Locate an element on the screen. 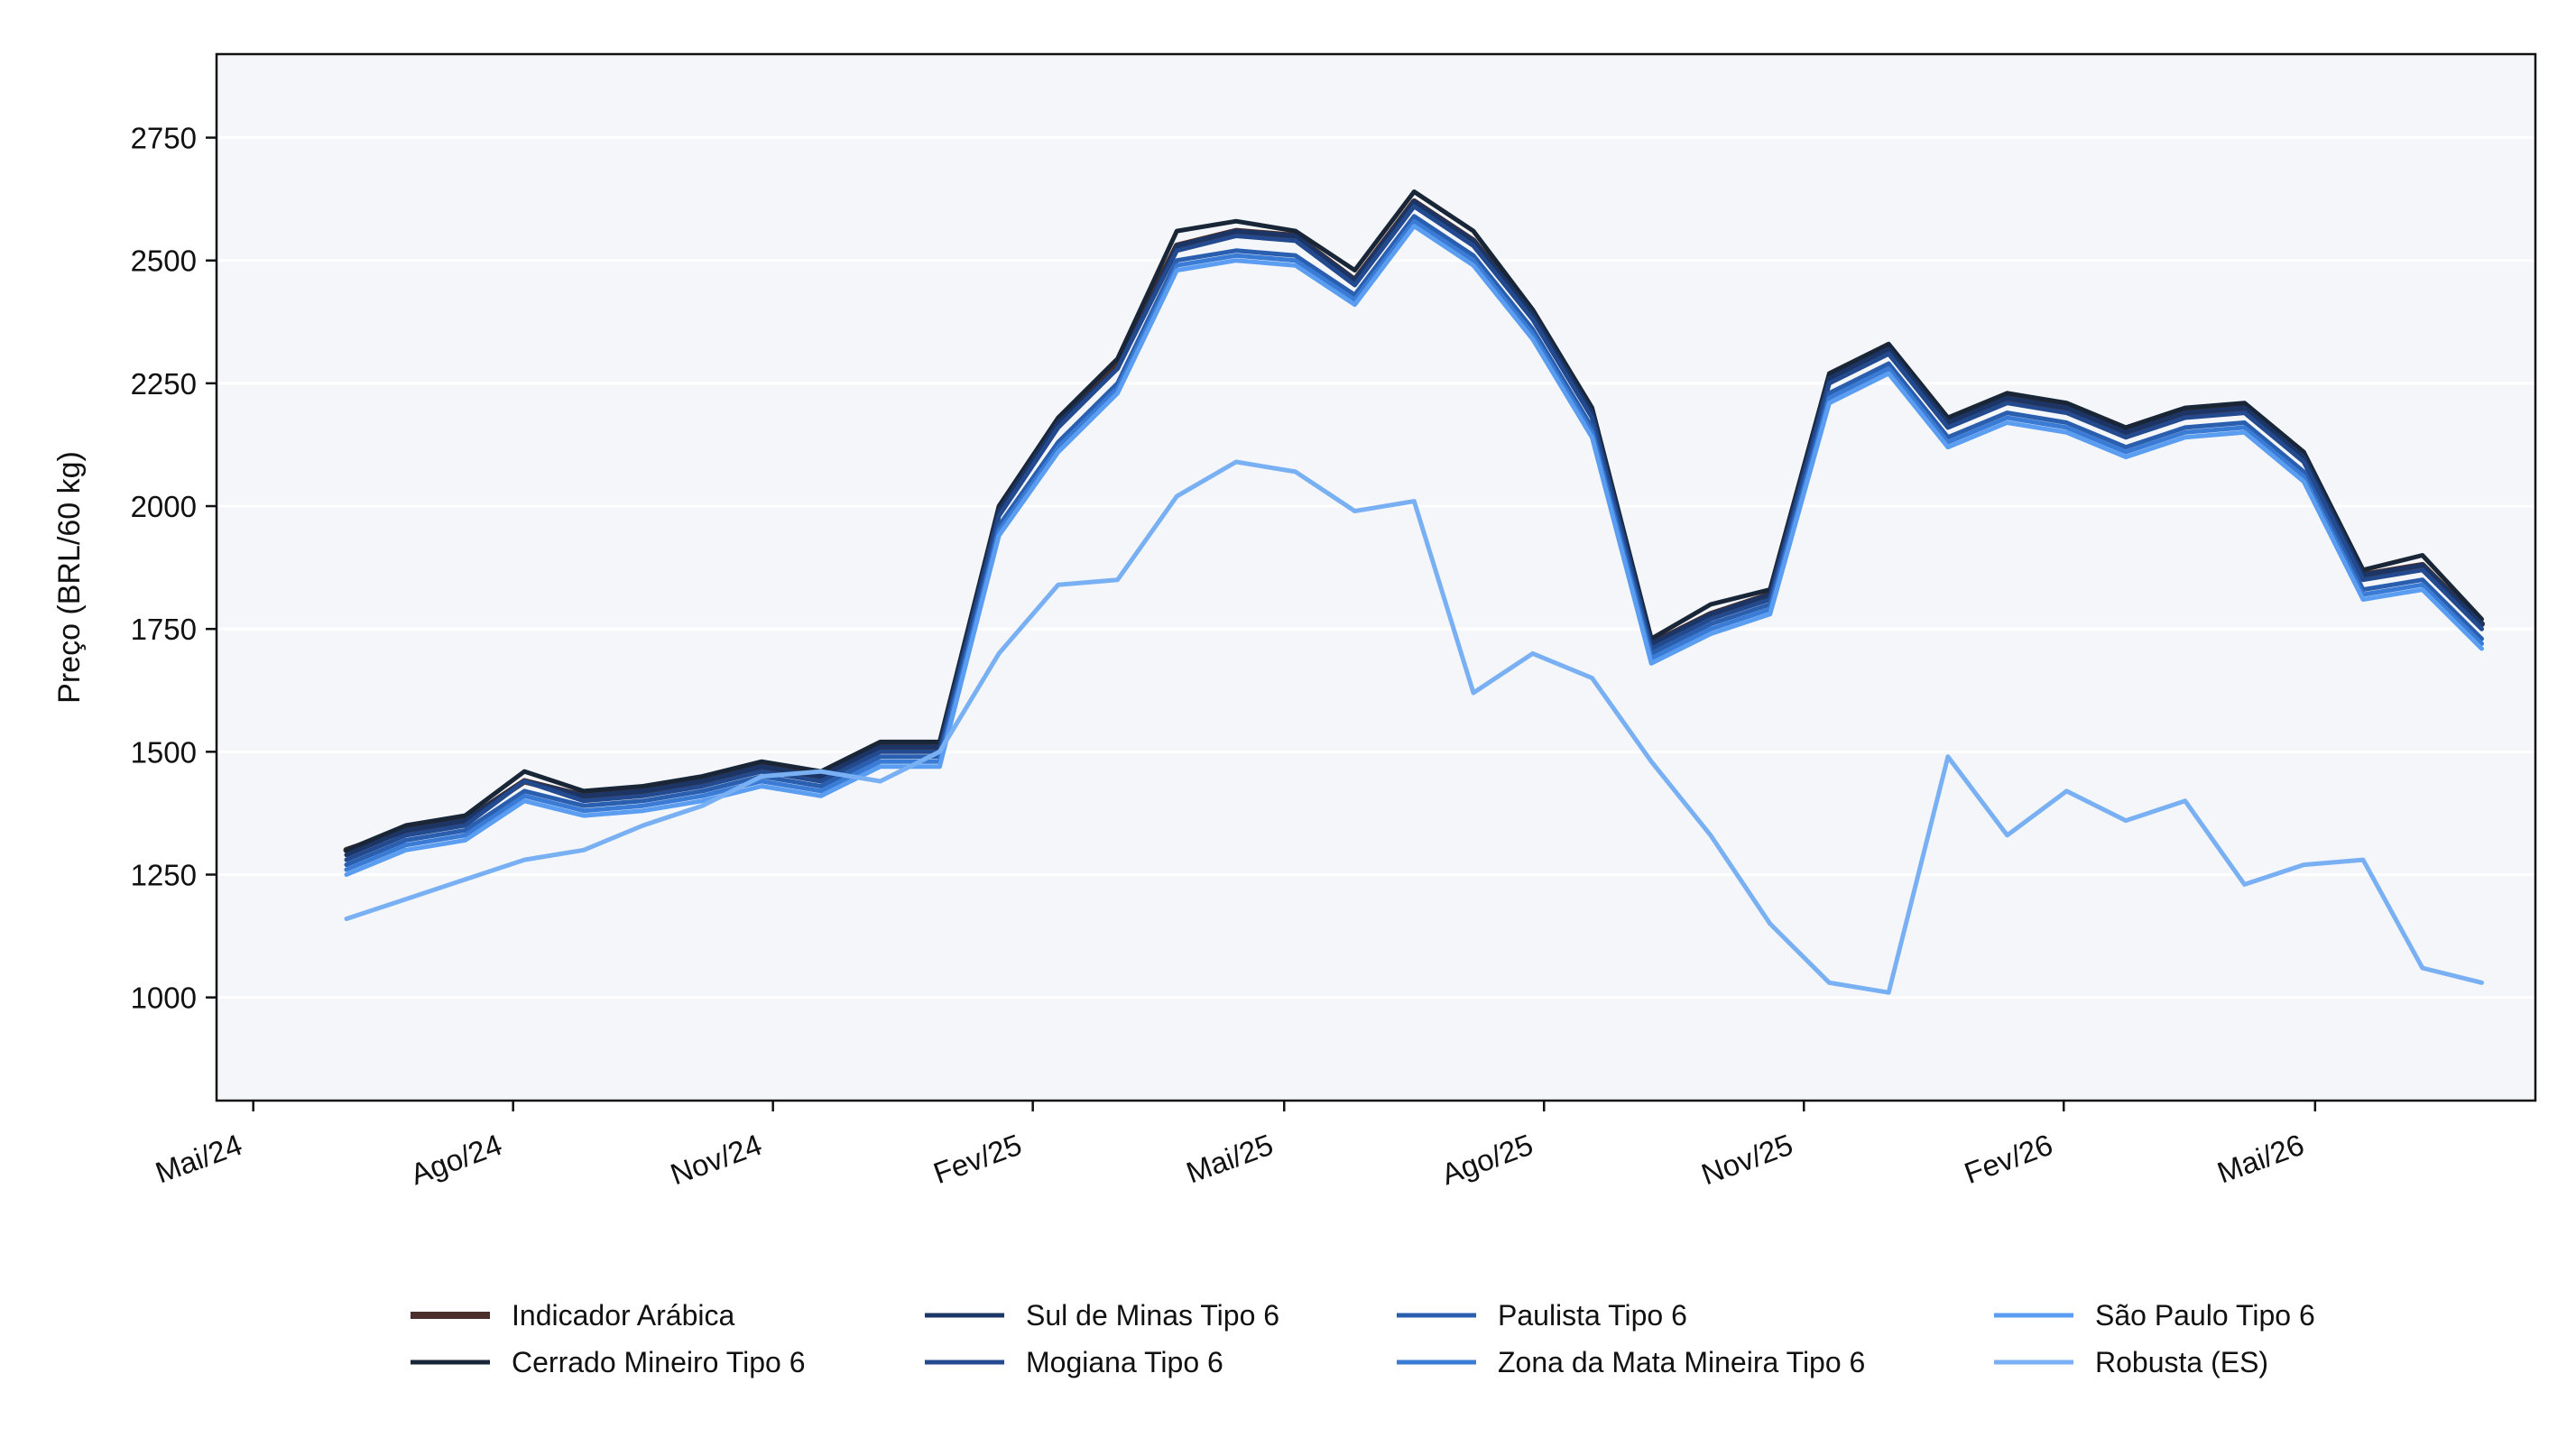 This screenshot has width=2576, height=1438. x-tick-label: Mai/25 is located at coordinates (1230, 1159).